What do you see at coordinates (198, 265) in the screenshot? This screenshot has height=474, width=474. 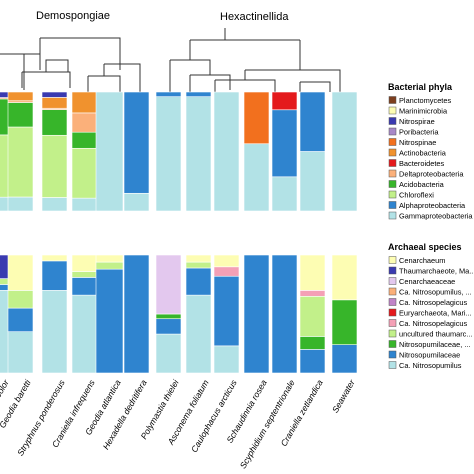 I see `bar-segment-archaea-uncultured-thaumarc-asconema-foliatum` at bounding box center [198, 265].